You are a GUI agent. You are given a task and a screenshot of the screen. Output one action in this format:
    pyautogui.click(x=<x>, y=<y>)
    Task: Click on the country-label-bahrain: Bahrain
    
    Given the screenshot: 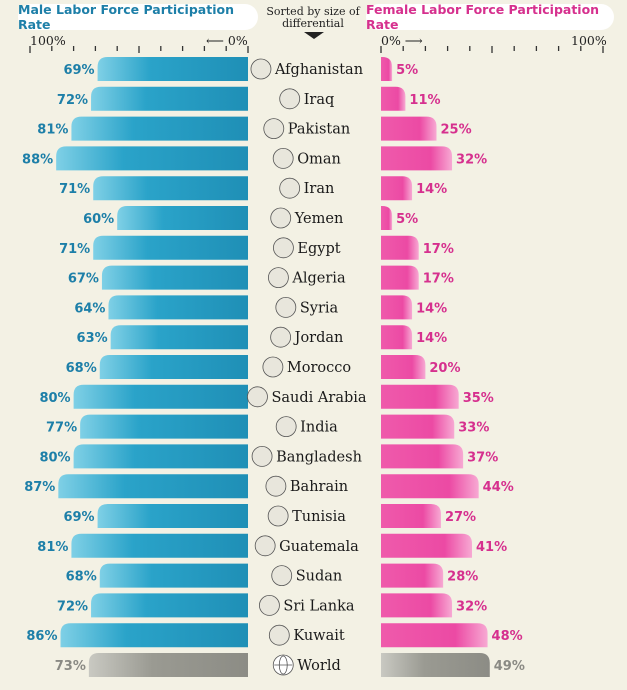 What is the action you would take?
    pyautogui.click(x=319, y=487)
    